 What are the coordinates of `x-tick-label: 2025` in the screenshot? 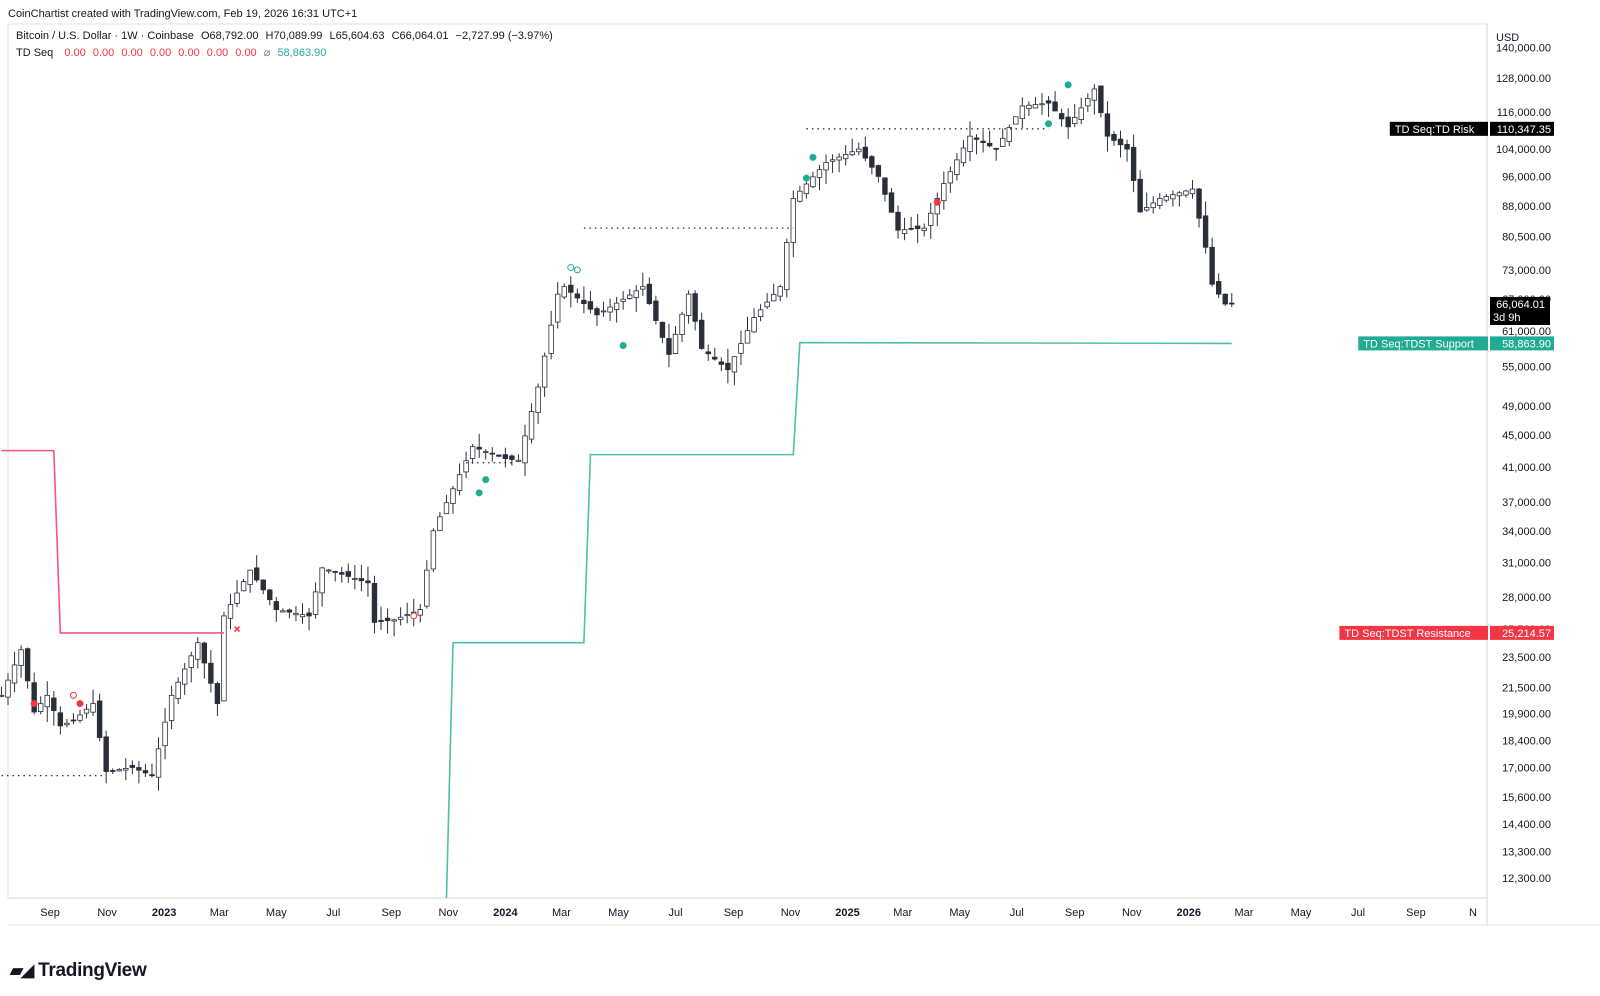 It's located at (847, 913).